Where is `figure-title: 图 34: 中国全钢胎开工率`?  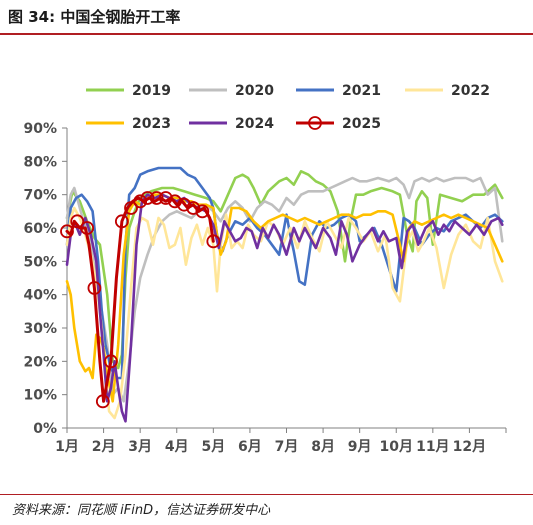 figure-title: 图 34: 中国全钢胎开工率 is located at coordinates (94, 17).